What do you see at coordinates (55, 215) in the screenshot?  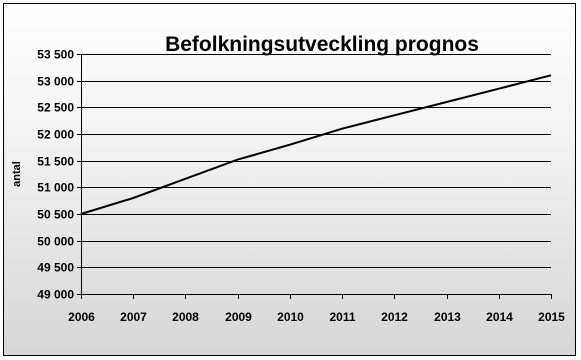 I see `y-tick-label: 50 500` at bounding box center [55, 215].